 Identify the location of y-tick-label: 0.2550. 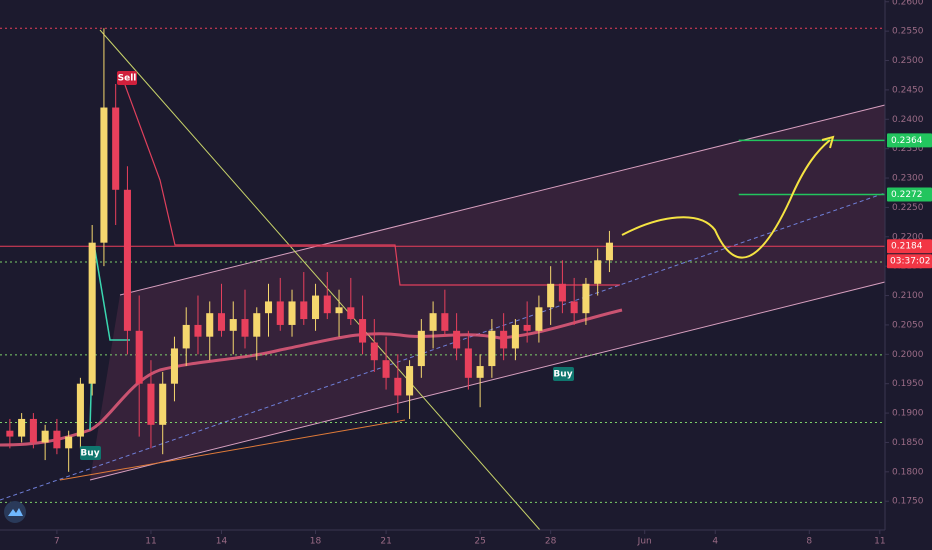
(908, 32).